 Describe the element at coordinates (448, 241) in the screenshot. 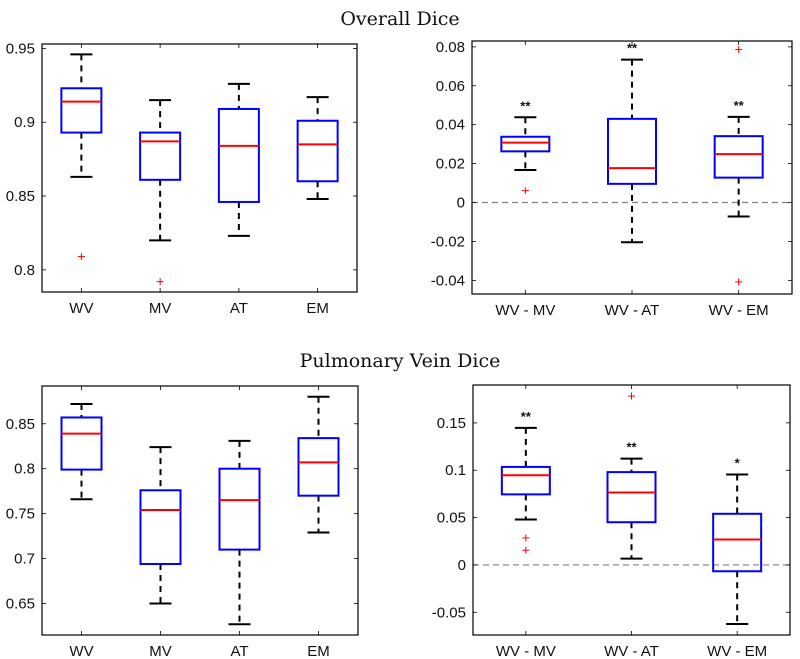

I see `y-tick-label: -0.02` at that location.